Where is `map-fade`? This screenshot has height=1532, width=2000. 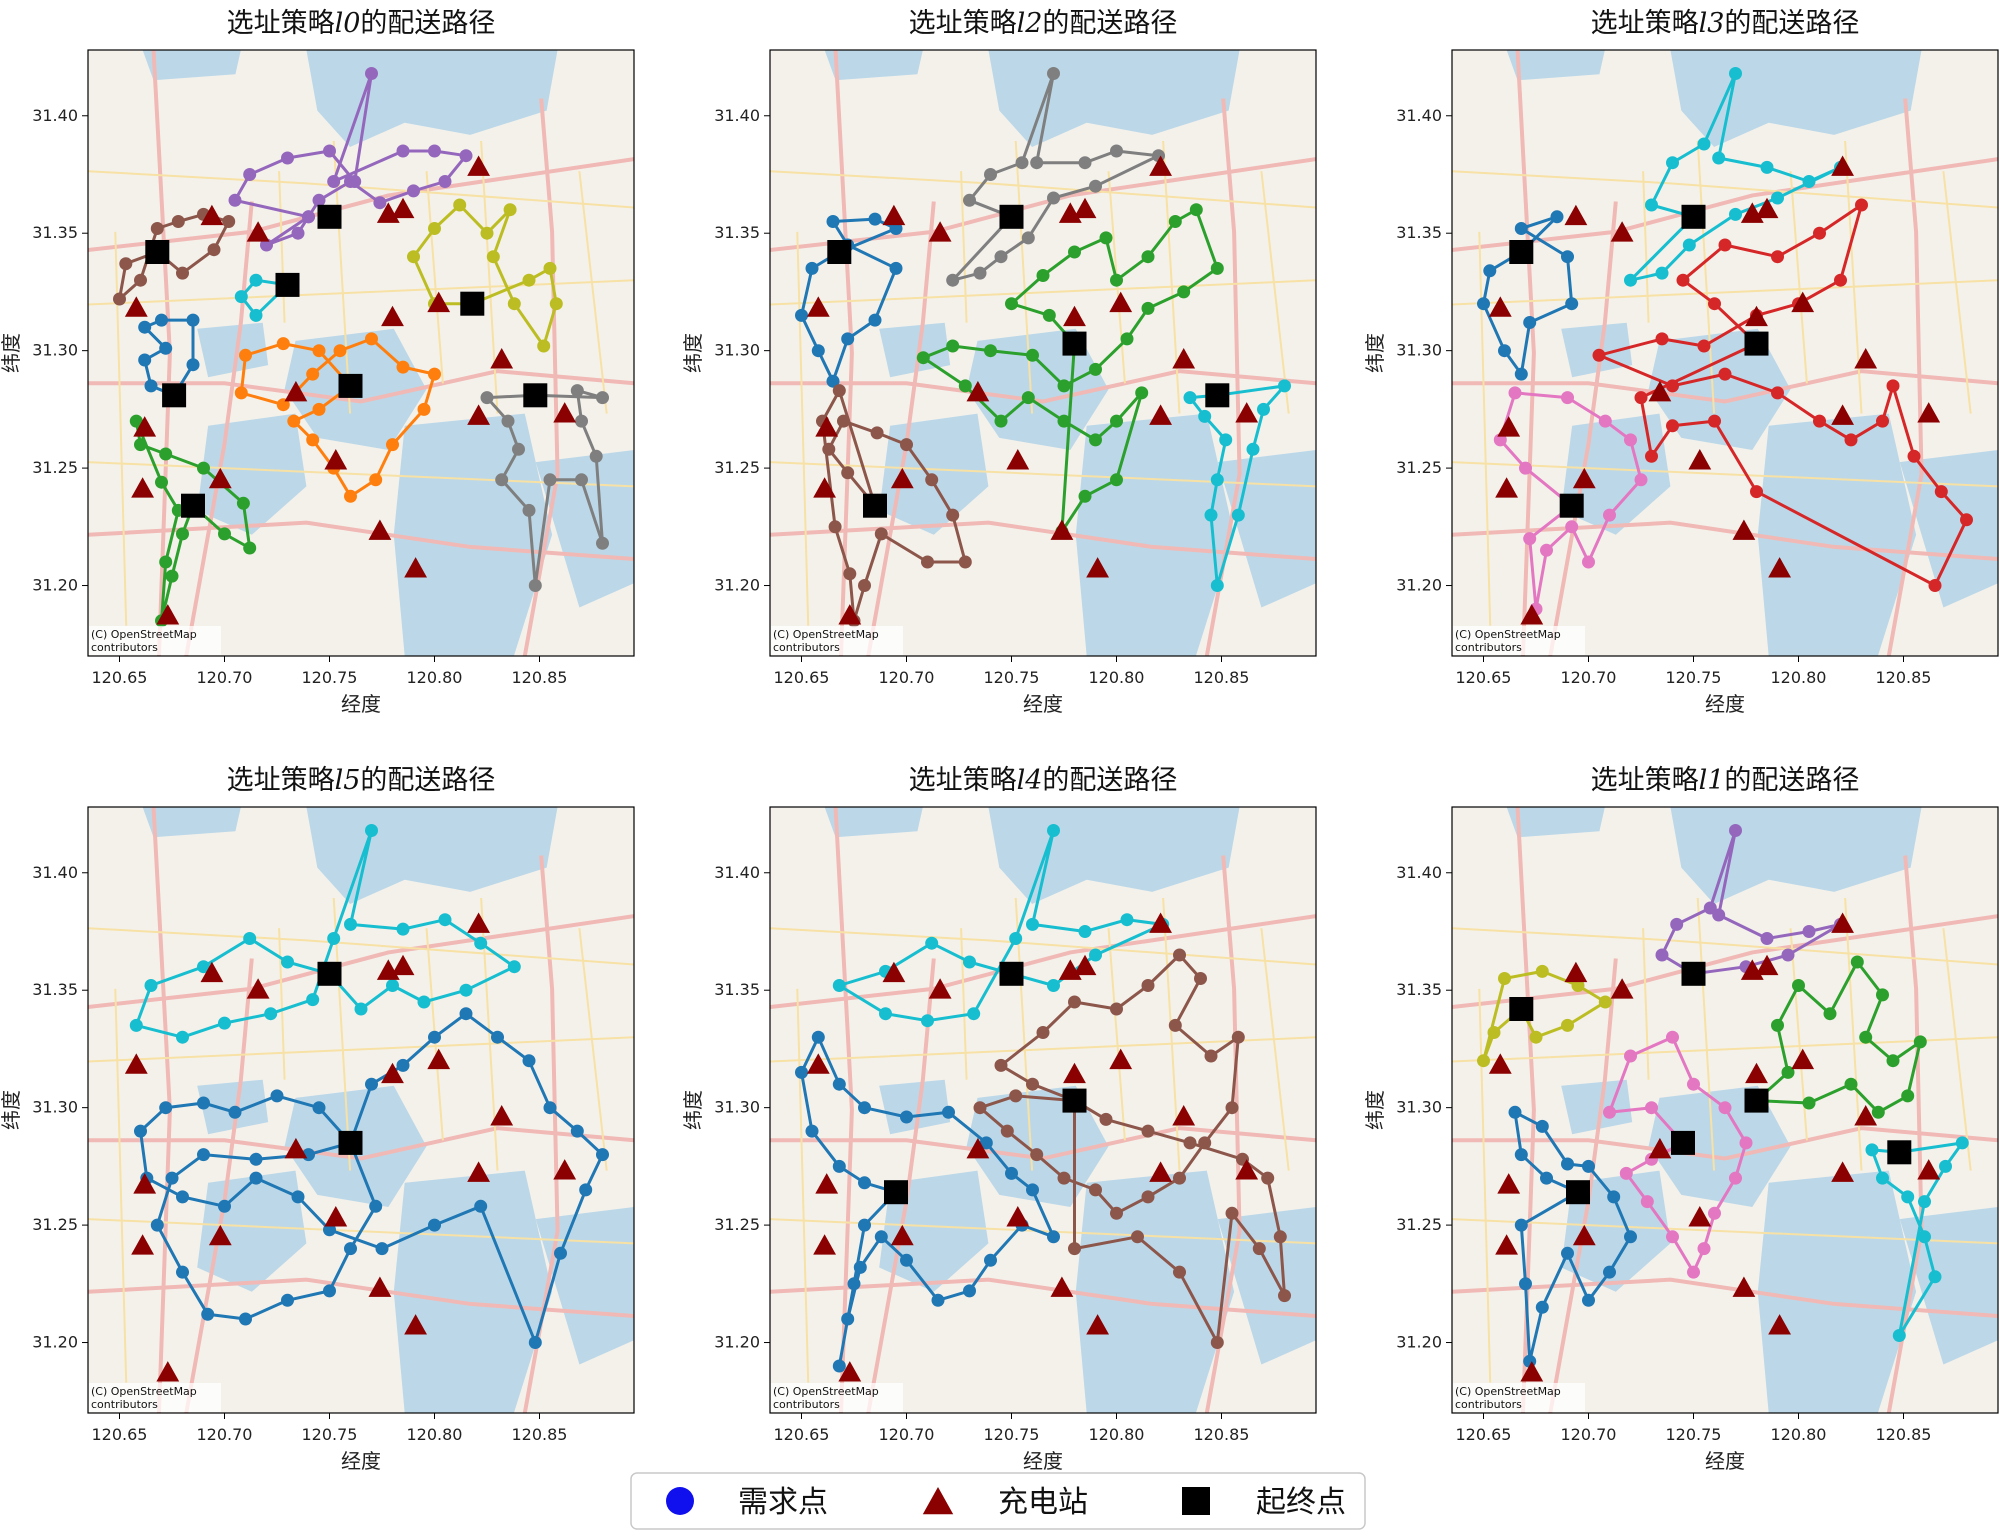
map-fade is located at coordinates (361, 353).